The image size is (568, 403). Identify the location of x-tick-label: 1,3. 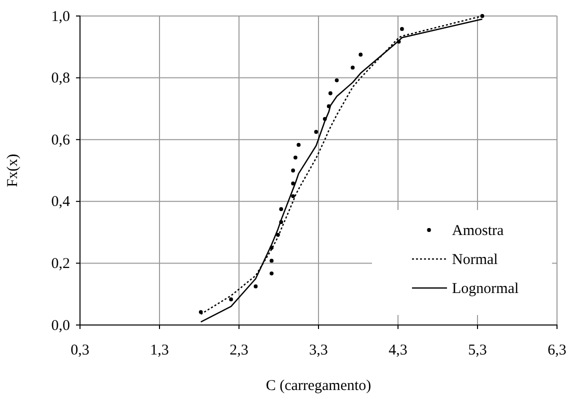
(159, 350).